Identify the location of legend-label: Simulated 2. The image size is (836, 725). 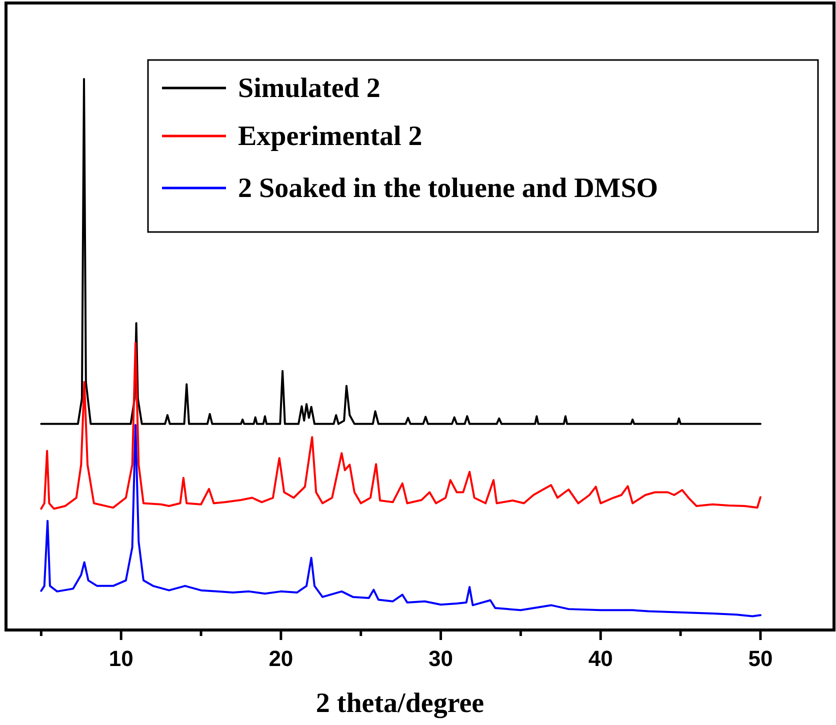
(309, 88).